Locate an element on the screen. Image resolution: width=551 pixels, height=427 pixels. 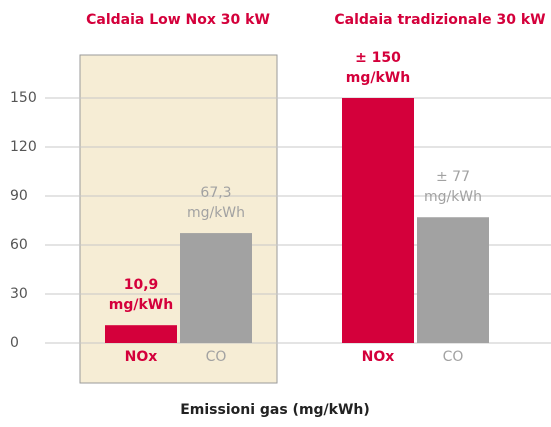
group-title: Caldaia Low Nox 30 kW is located at coordinates (178, 20).